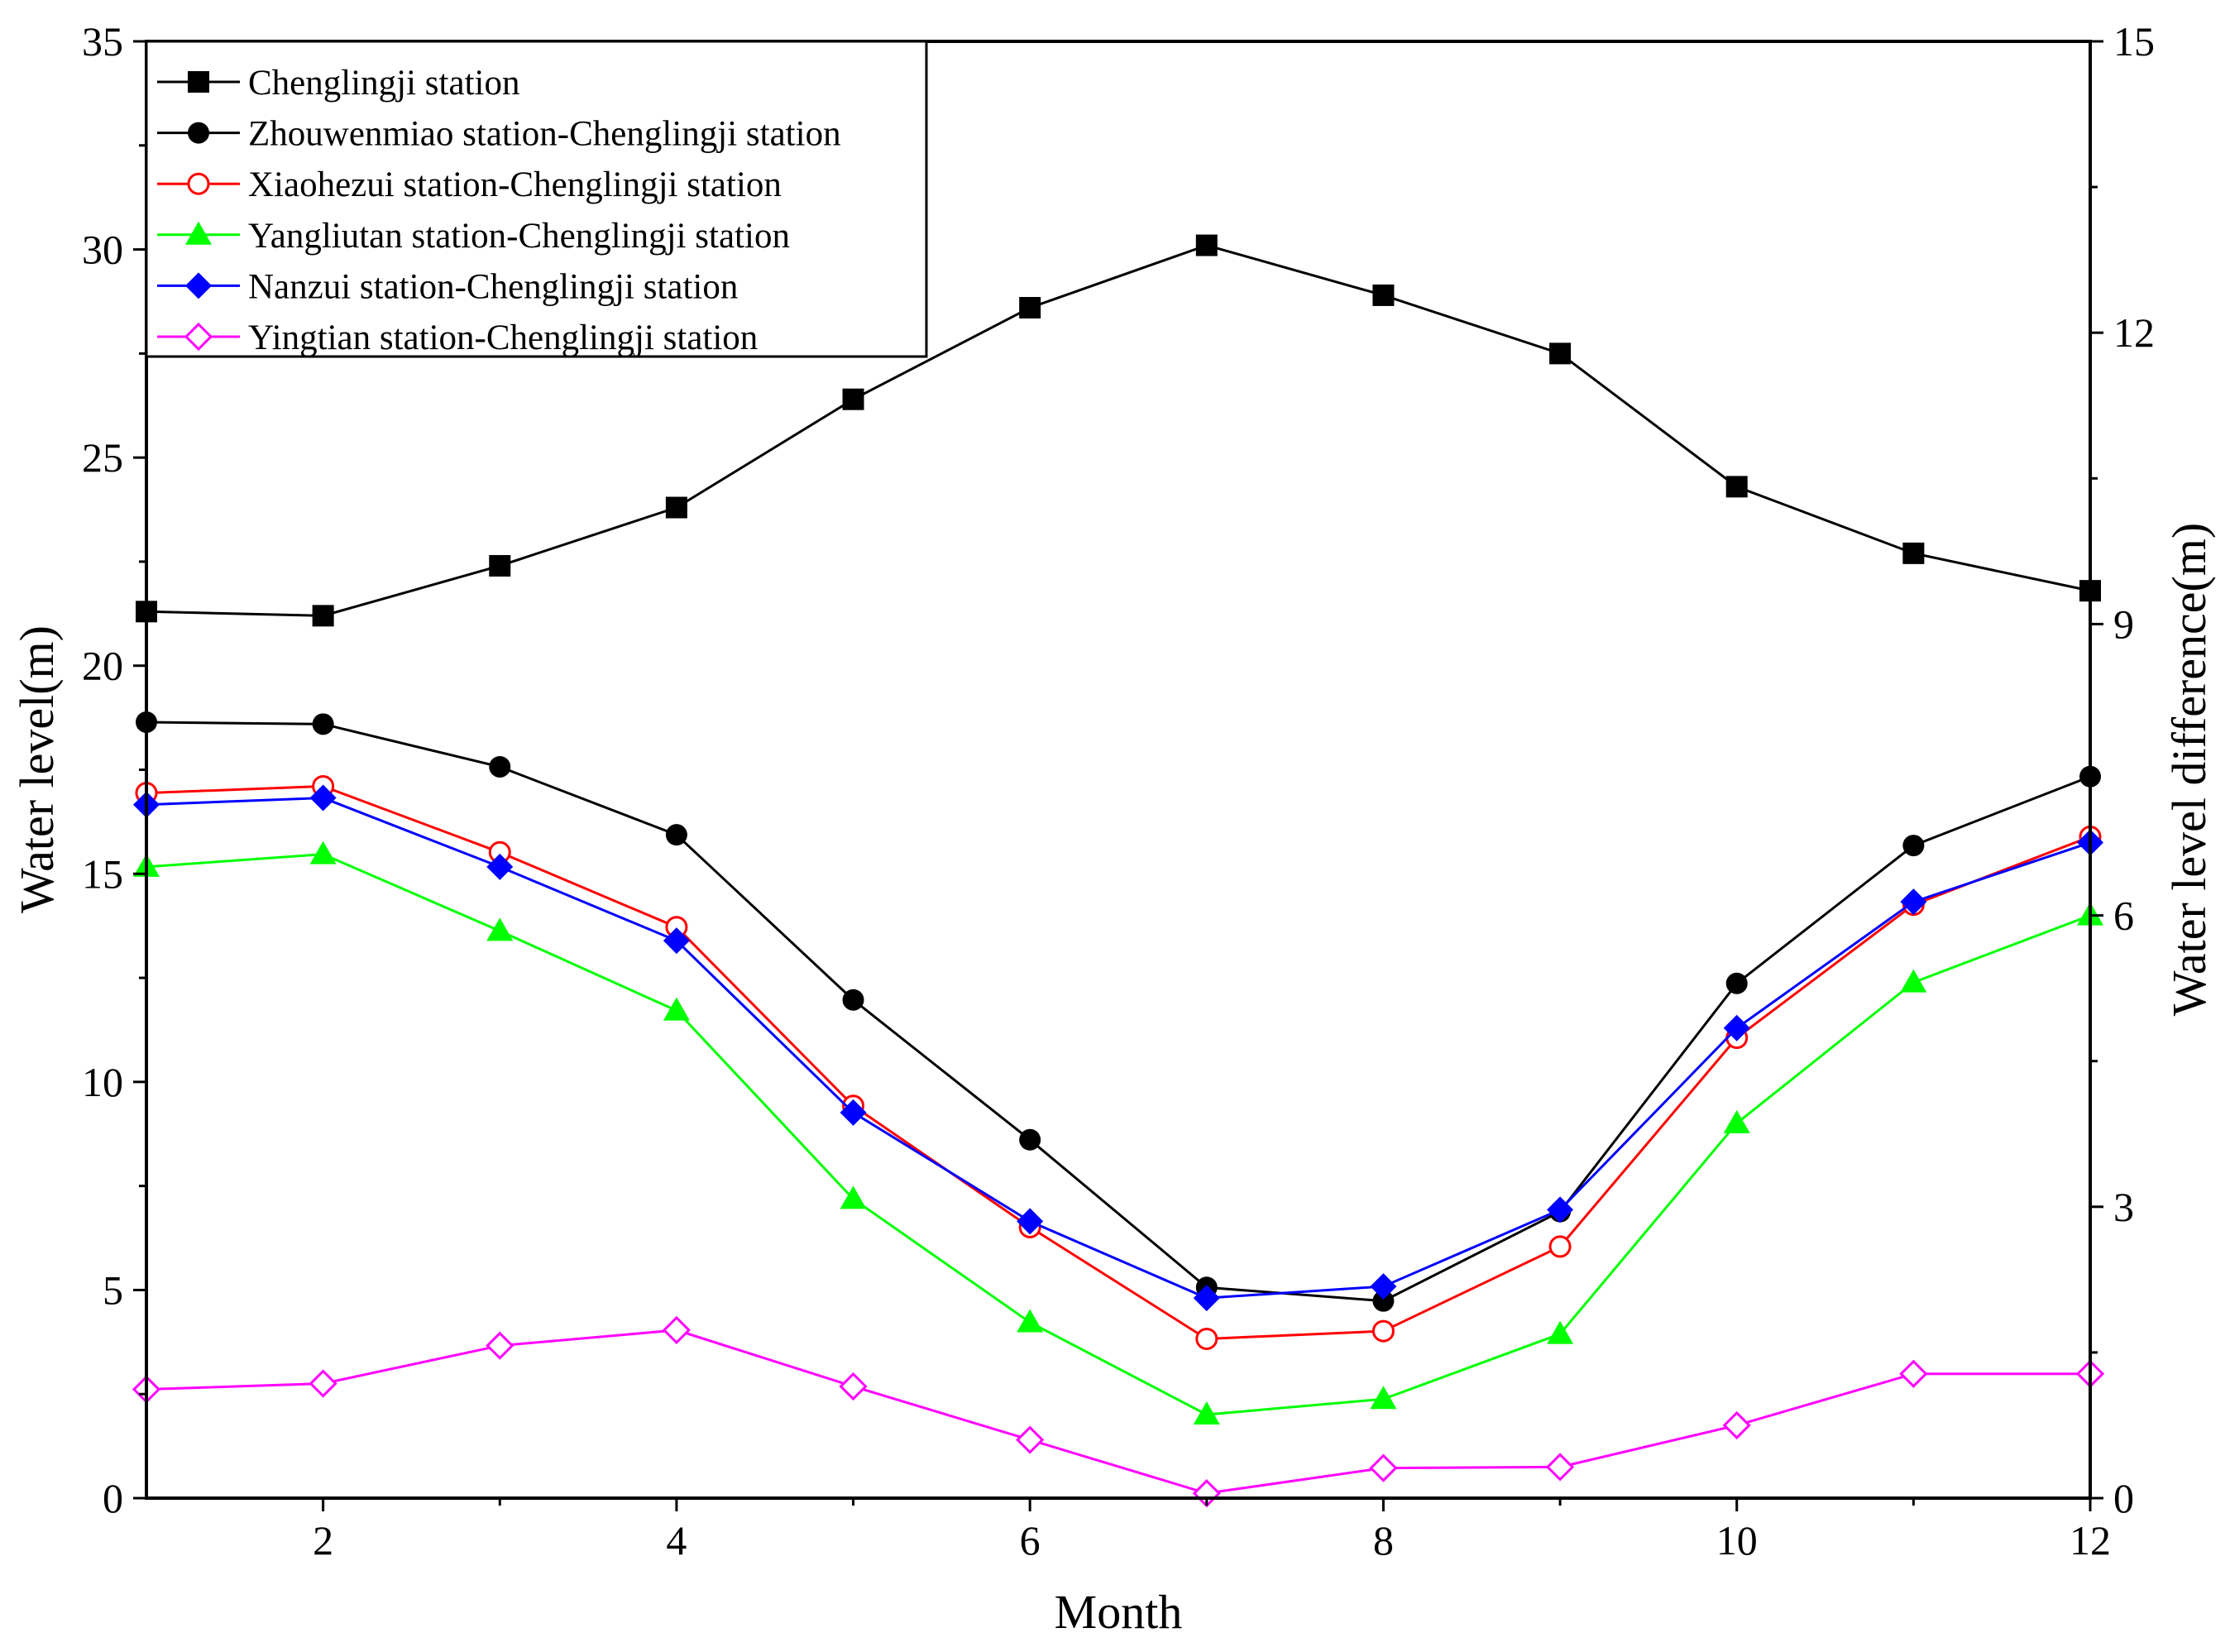 Image resolution: width=2230 pixels, height=1652 pixels. What do you see at coordinates (2123, 1498) in the screenshot?
I see `y2-tick-label: 0` at bounding box center [2123, 1498].